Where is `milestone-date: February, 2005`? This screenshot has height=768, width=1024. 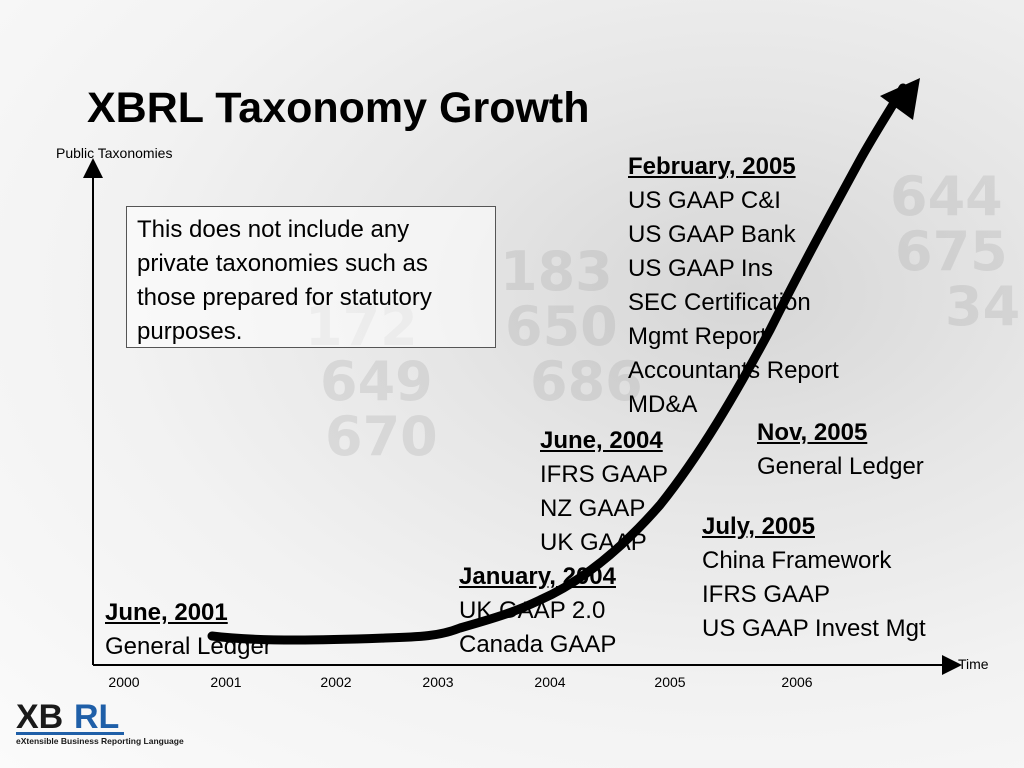 milestone-date: February, 2005 is located at coordinates (712, 166).